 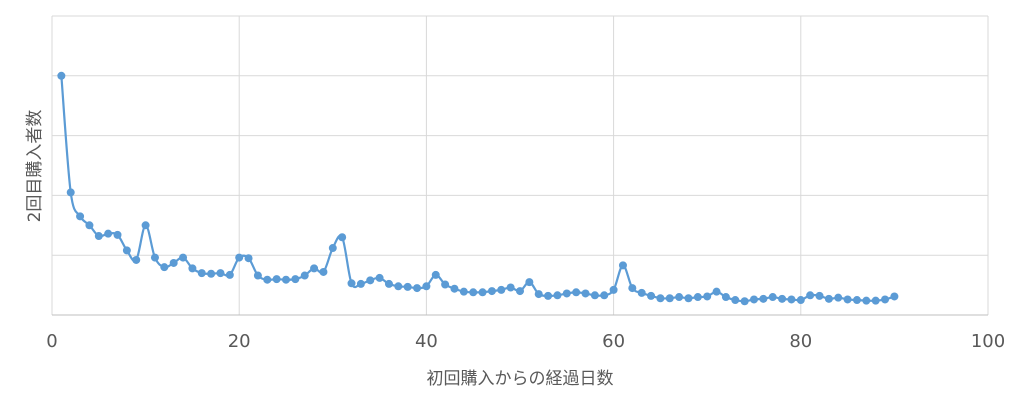 I want to click on x-tick-label: 100, so click(x=988, y=341).